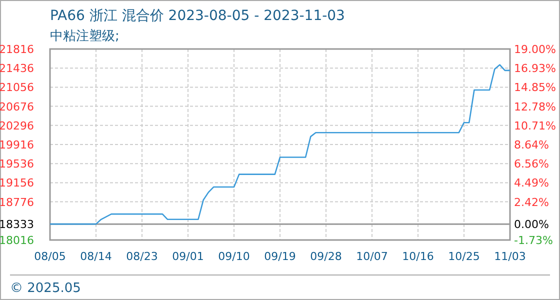 The width and height of the screenshot is (560, 300). Describe the element at coordinates (372, 256) in the screenshot. I see `x-tick-label: 10/07` at that location.